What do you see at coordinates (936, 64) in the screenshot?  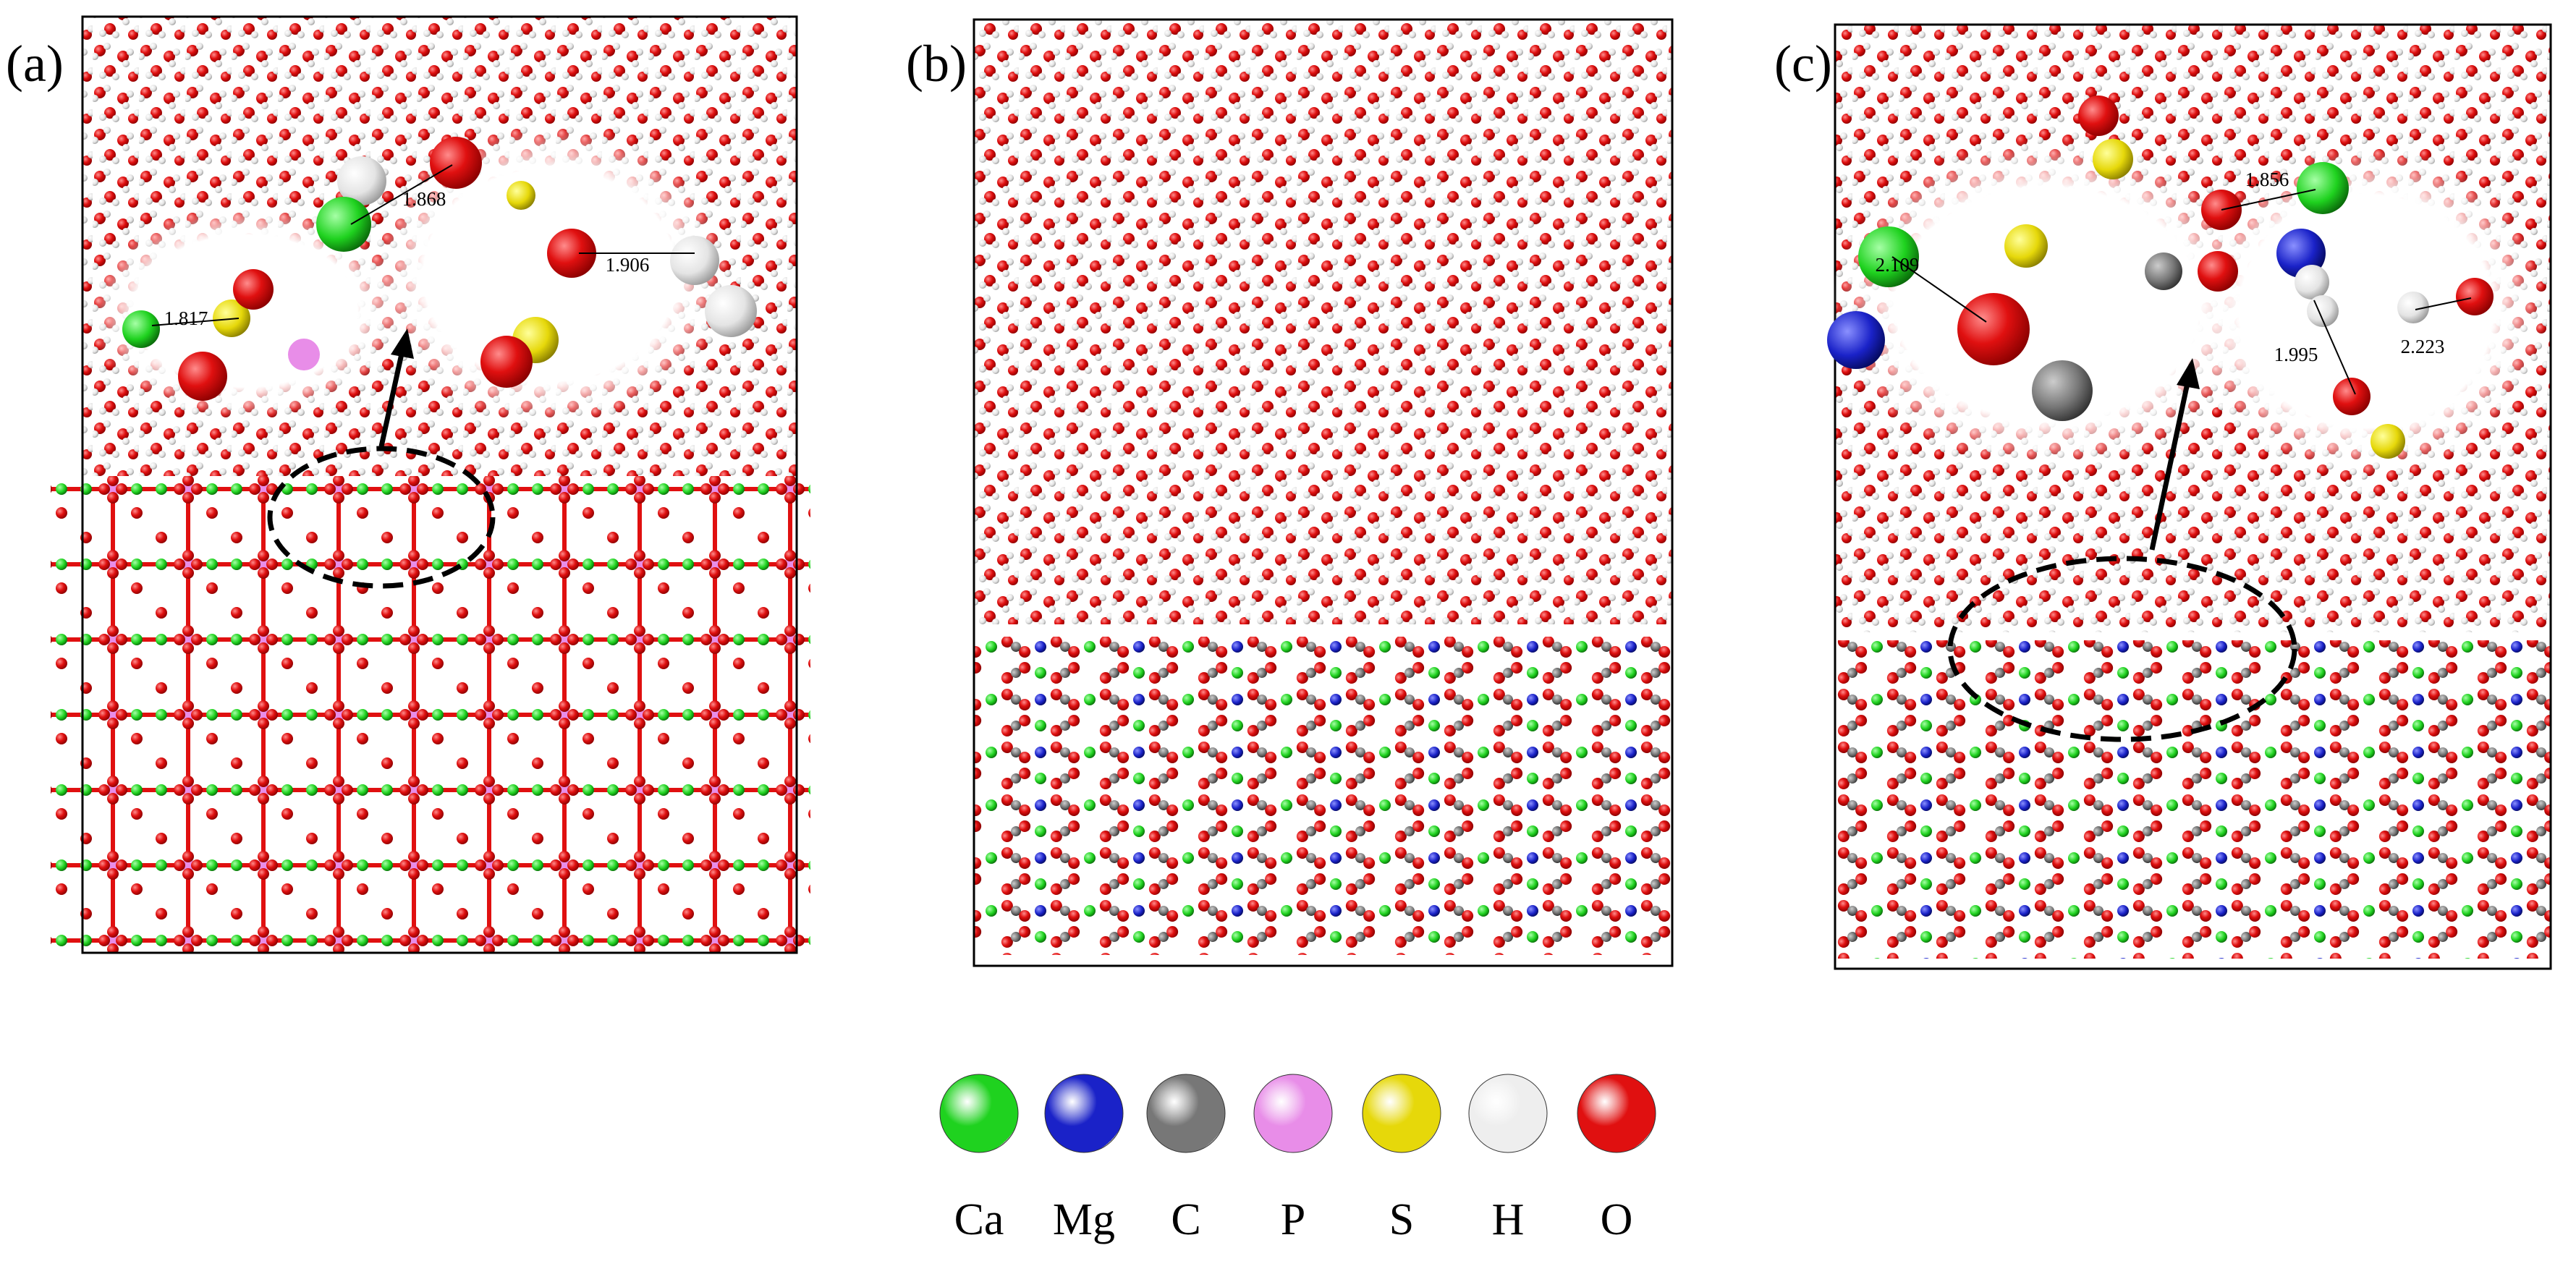 I see `panel-label: (b)` at bounding box center [936, 64].